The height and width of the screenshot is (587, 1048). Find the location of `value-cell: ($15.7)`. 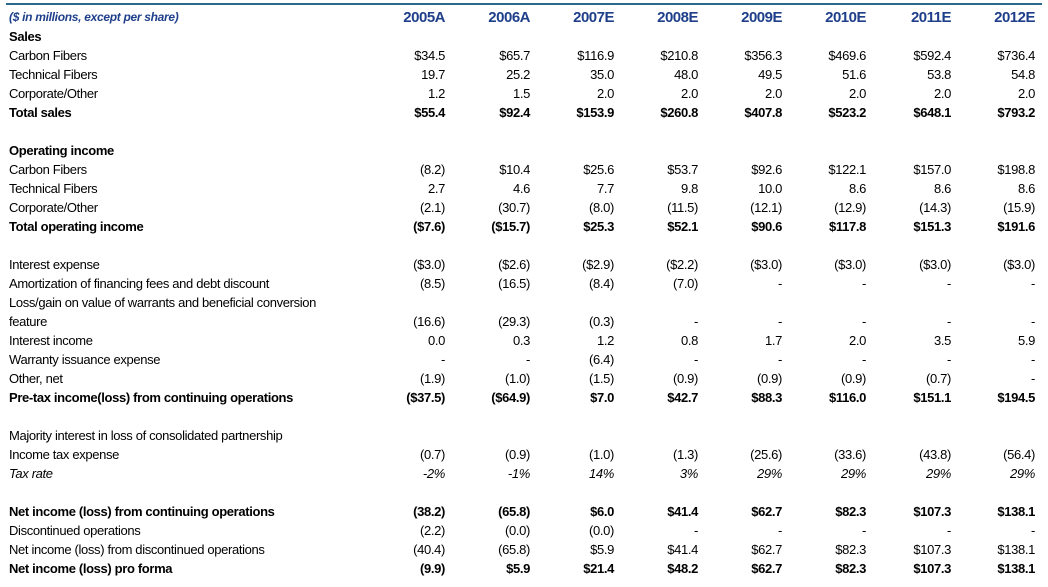

value-cell: ($15.7) is located at coordinates (510, 226).